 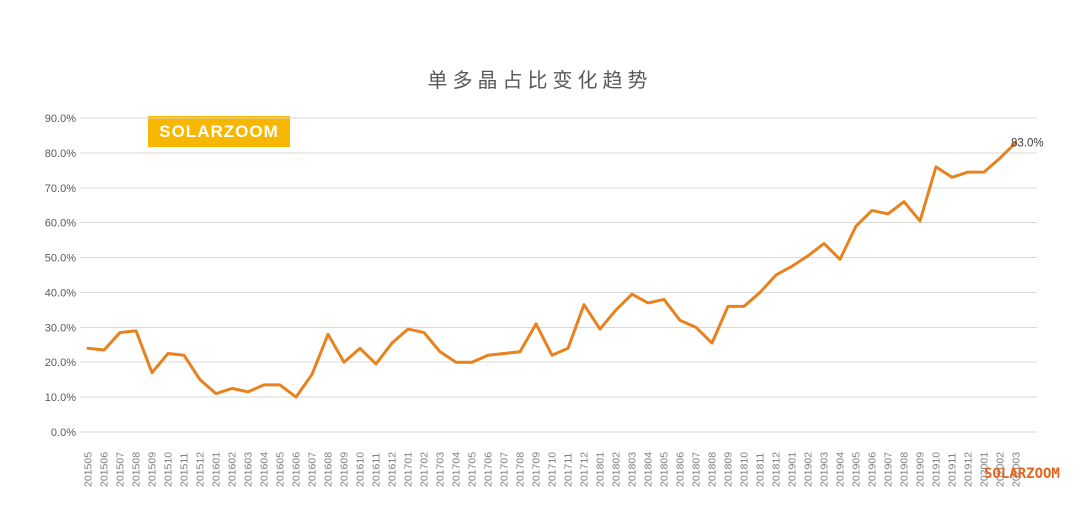 What do you see at coordinates (649, 469) in the screenshot?
I see `x-tick-label: 201804` at bounding box center [649, 469].